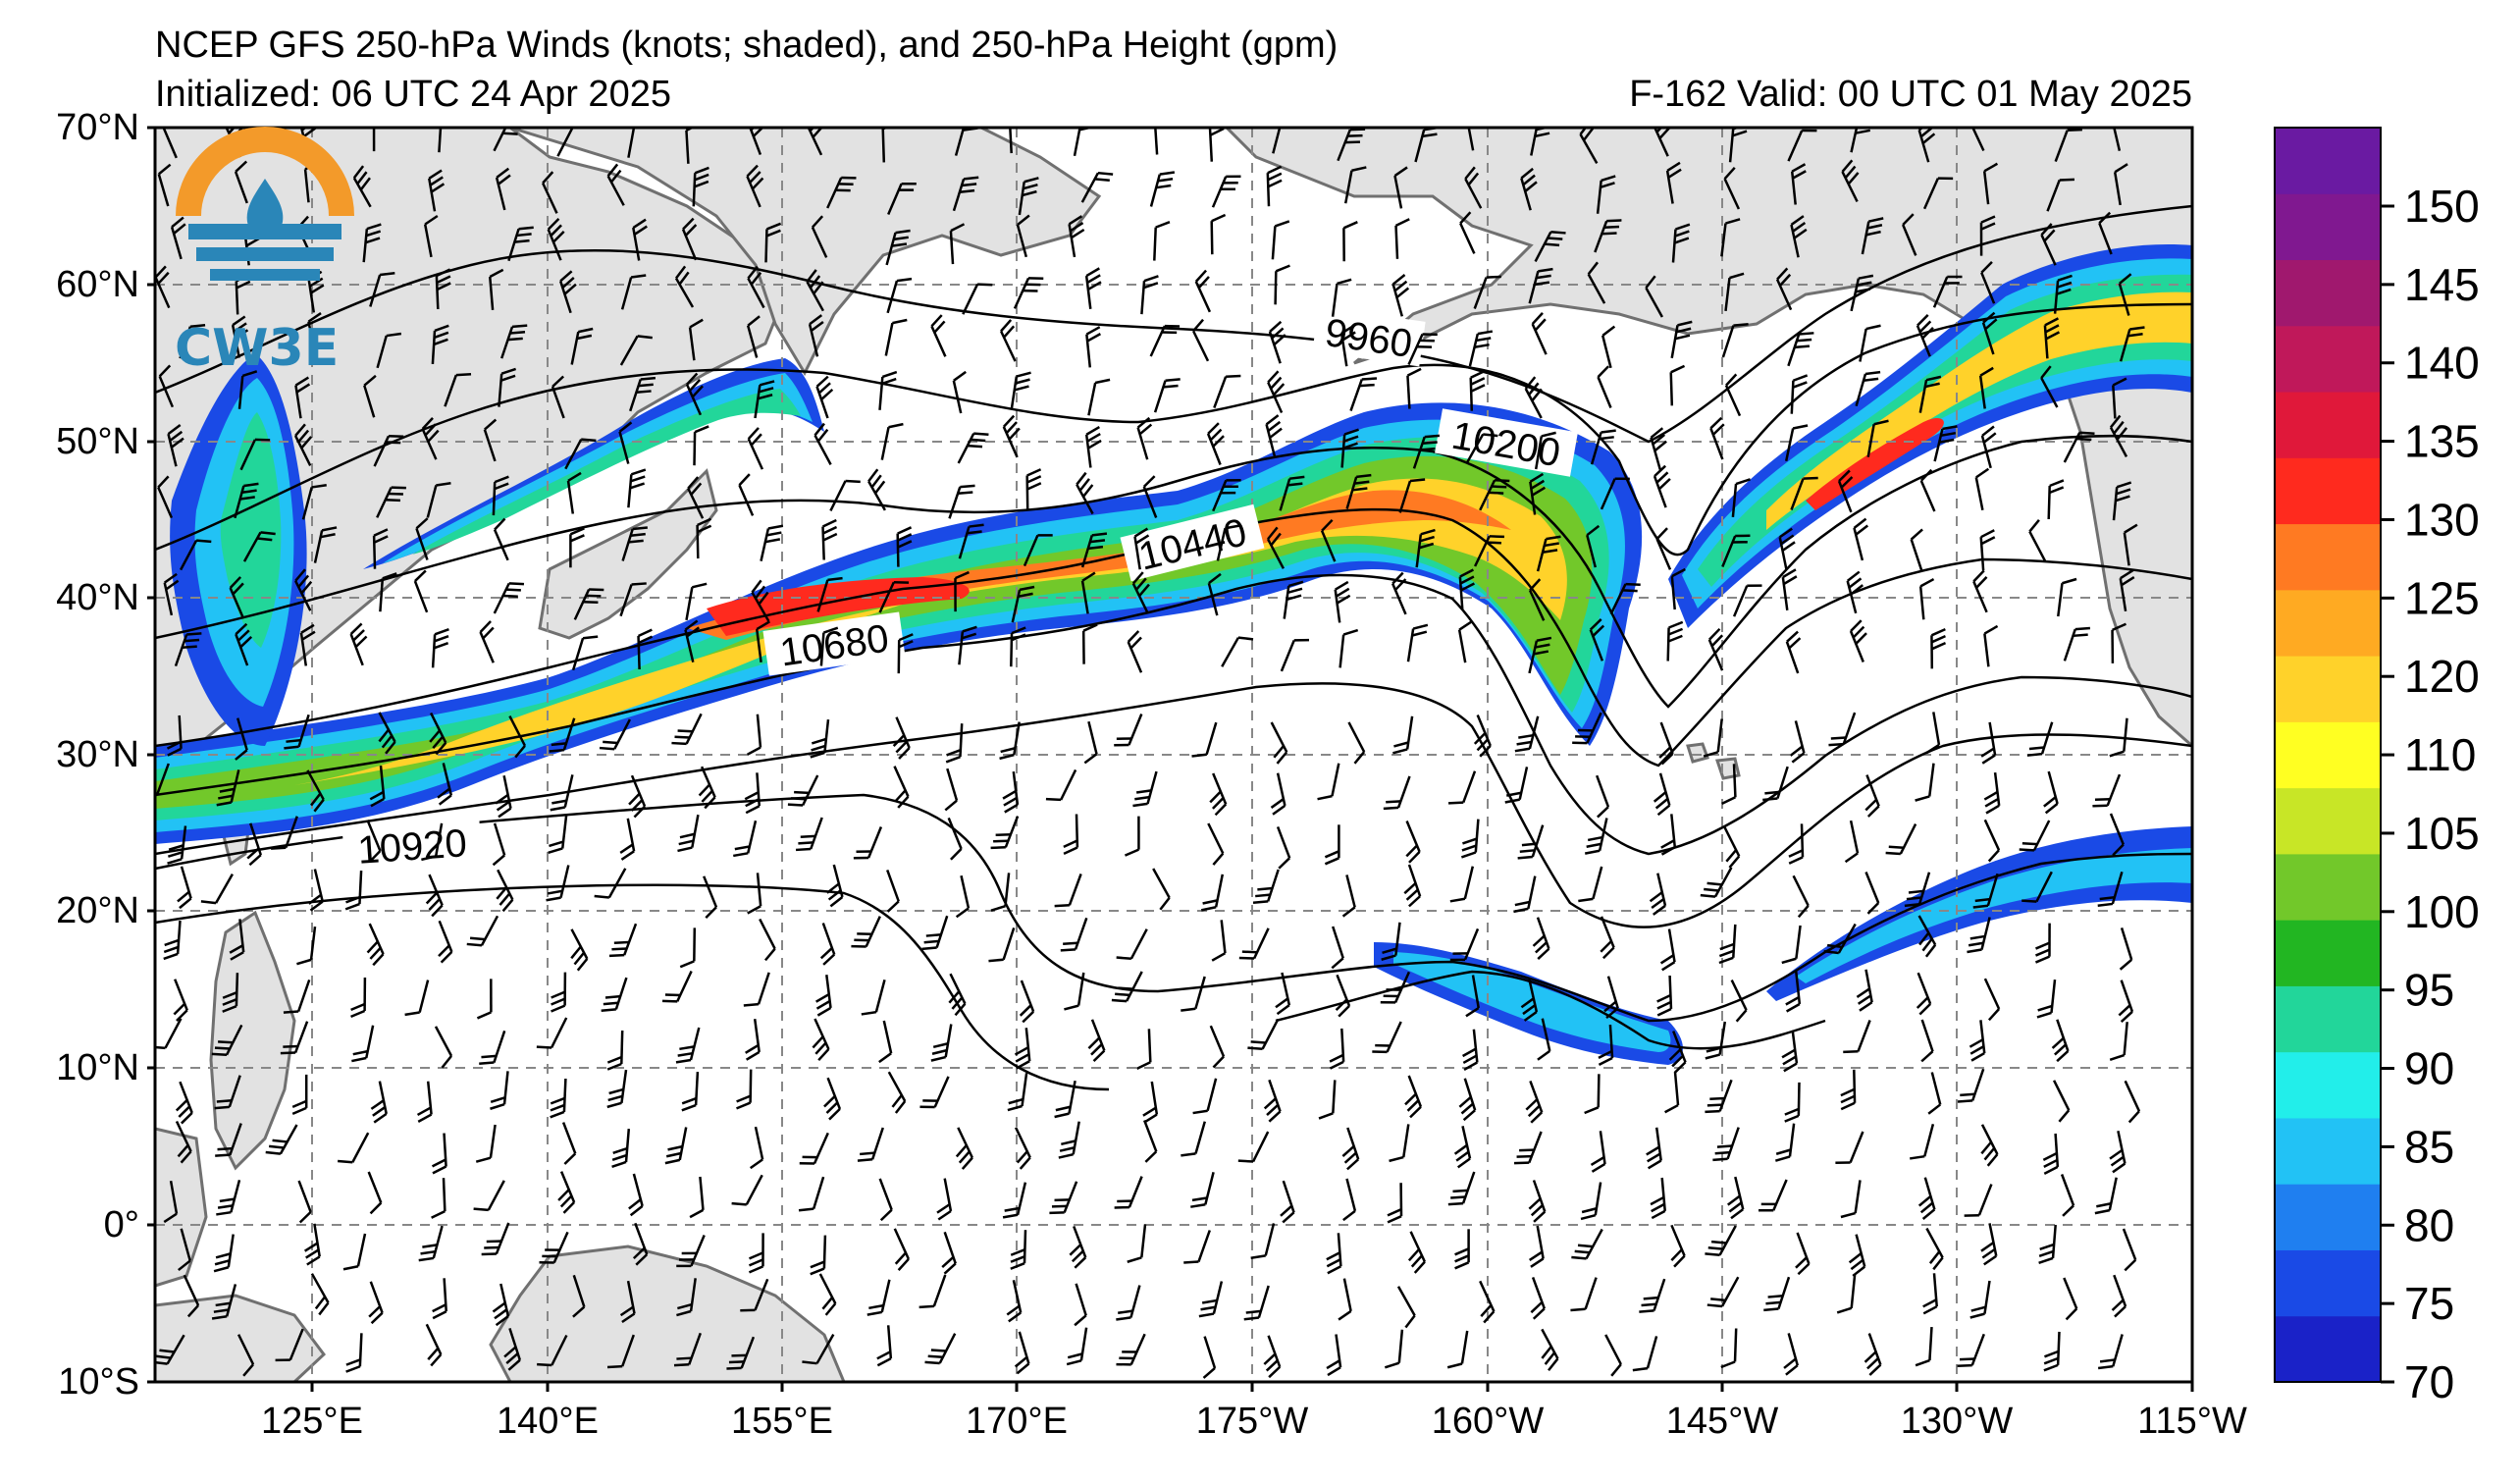 The width and height of the screenshot is (2520, 1483). Describe the element at coordinates (2328, 359) in the screenshot. I see `colorbar-swatch` at that location.